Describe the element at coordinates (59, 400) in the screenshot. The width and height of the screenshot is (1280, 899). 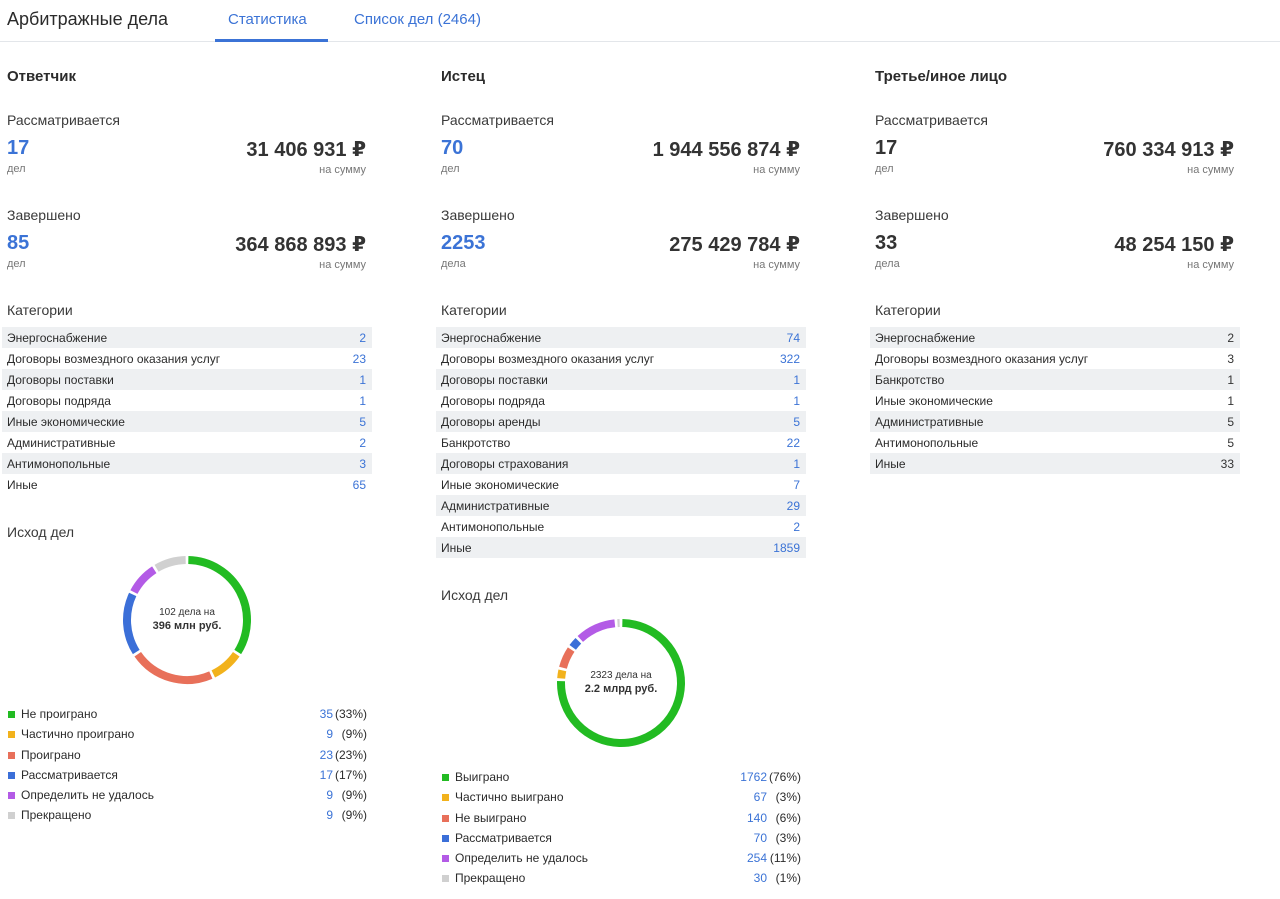
I see `category-name: Договоры подряда` at that location.